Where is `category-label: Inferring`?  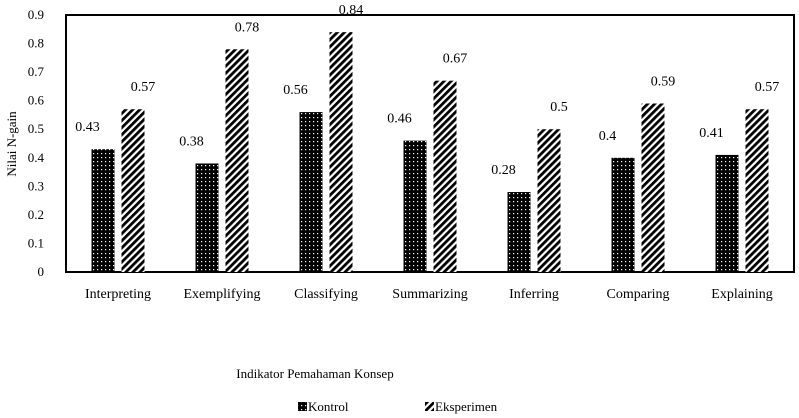 category-label: Inferring is located at coordinates (534, 294).